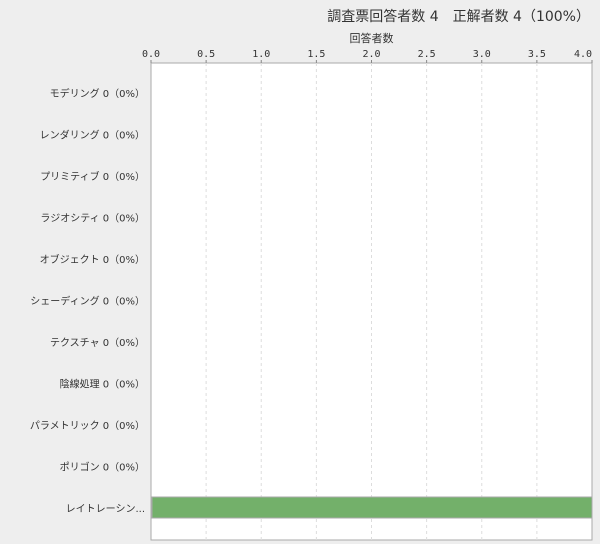  Describe the element at coordinates (92, 219) in the screenshot. I see `category-label: ラジオシティ 0（0%）` at that location.